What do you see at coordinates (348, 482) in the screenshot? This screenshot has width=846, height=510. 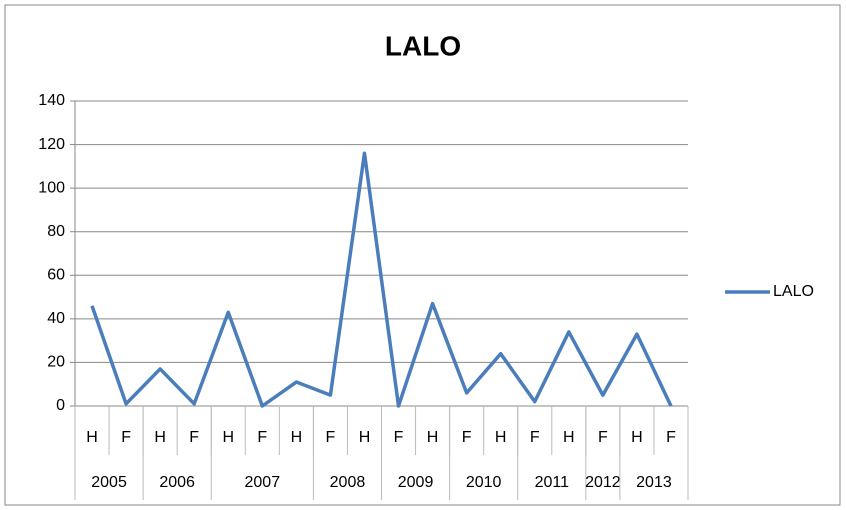 I see `x-group-label: 2008` at bounding box center [348, 482].